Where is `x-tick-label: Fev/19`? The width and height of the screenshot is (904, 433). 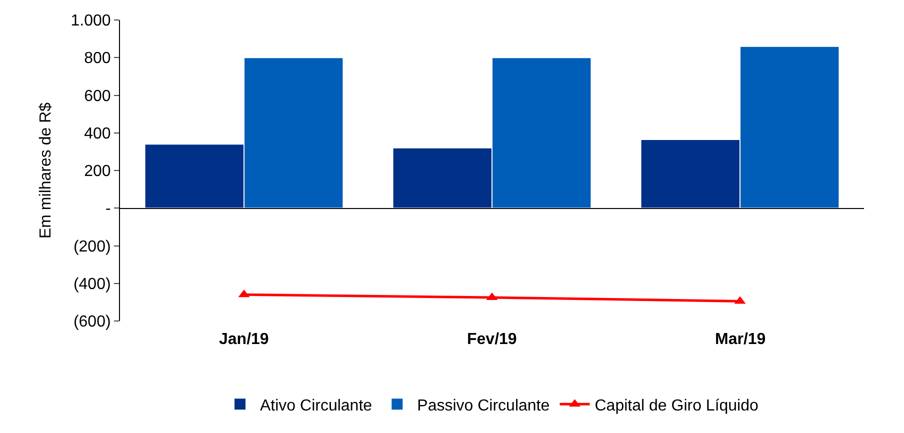
x-tick-label: Fev/19 is located at coordinates (492, 339).